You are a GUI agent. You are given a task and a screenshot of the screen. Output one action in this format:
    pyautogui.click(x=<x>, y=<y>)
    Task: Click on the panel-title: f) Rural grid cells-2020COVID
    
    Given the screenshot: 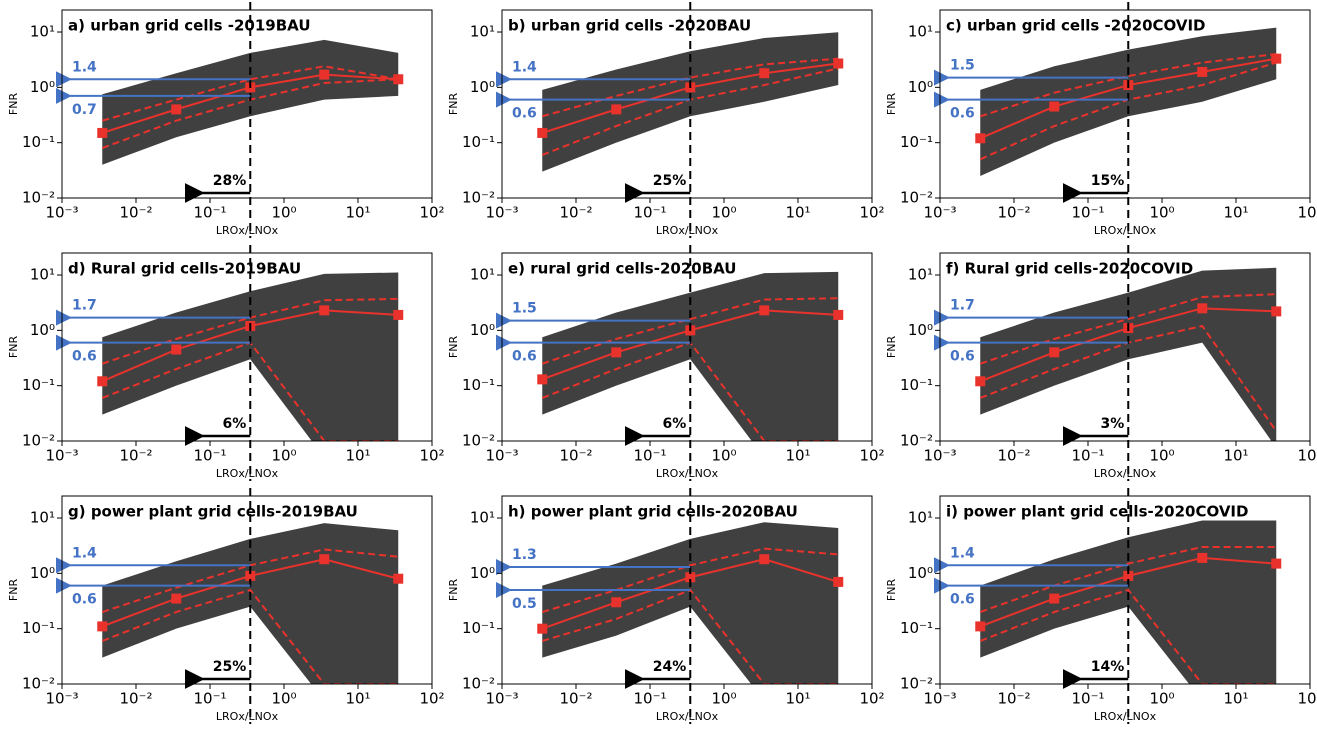 What is the action you would take?
    pyautogui.click(x=1069, y=269)
    